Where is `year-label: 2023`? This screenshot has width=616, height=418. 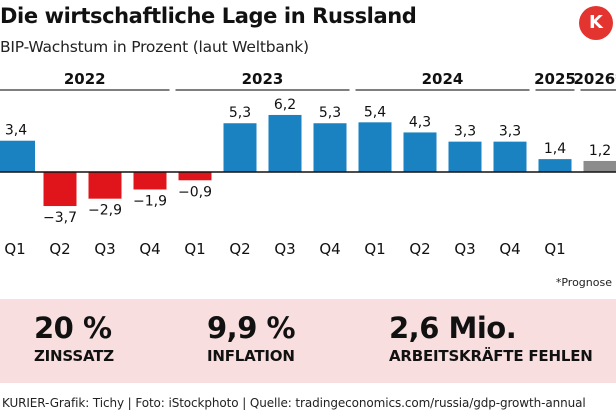
year-label: 2023 is located at coordinates (263, 79).